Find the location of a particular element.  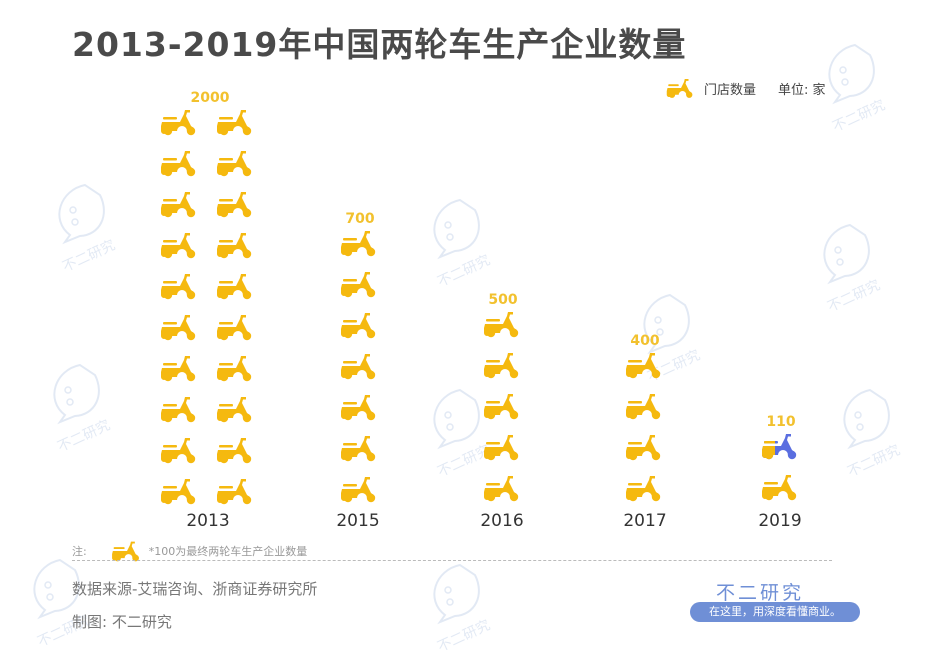

x-label-2019: 2019 is located at coordinates (780, 521).